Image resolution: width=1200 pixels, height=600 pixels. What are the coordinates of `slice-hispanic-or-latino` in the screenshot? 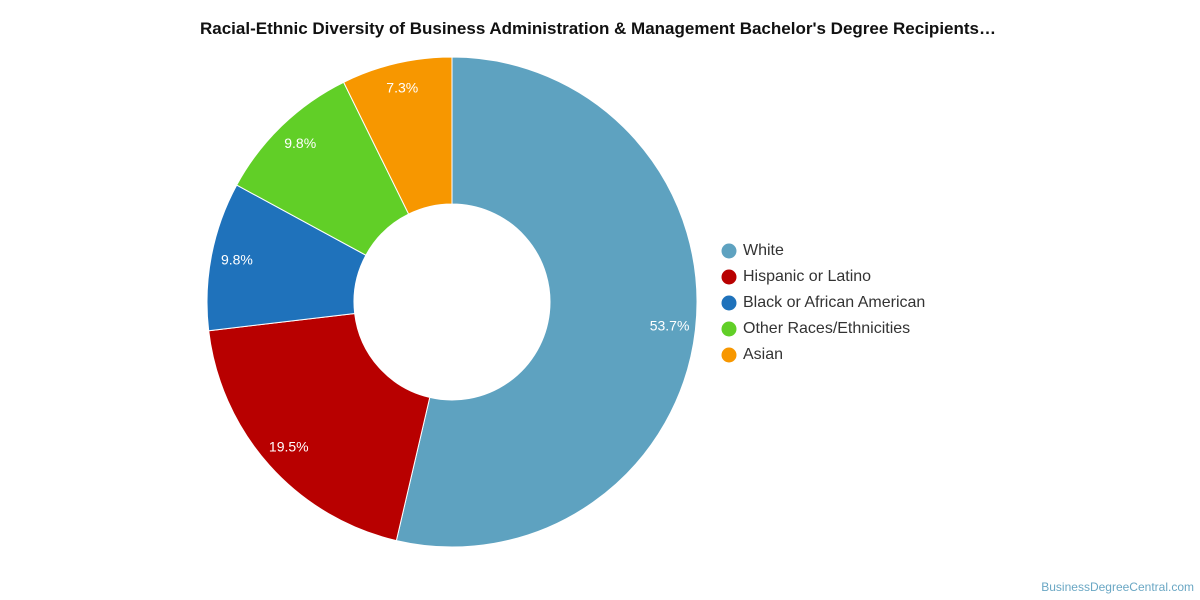 It's located at (319, 427).